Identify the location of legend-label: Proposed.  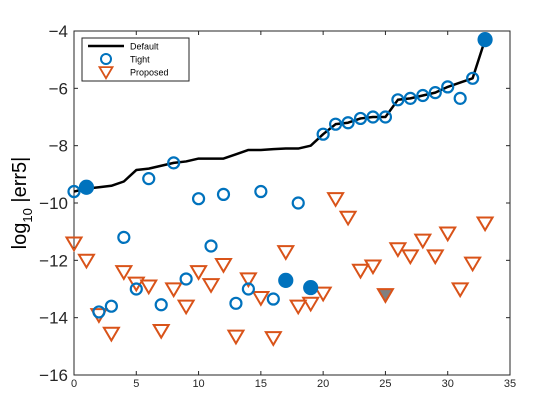
(149, 73).